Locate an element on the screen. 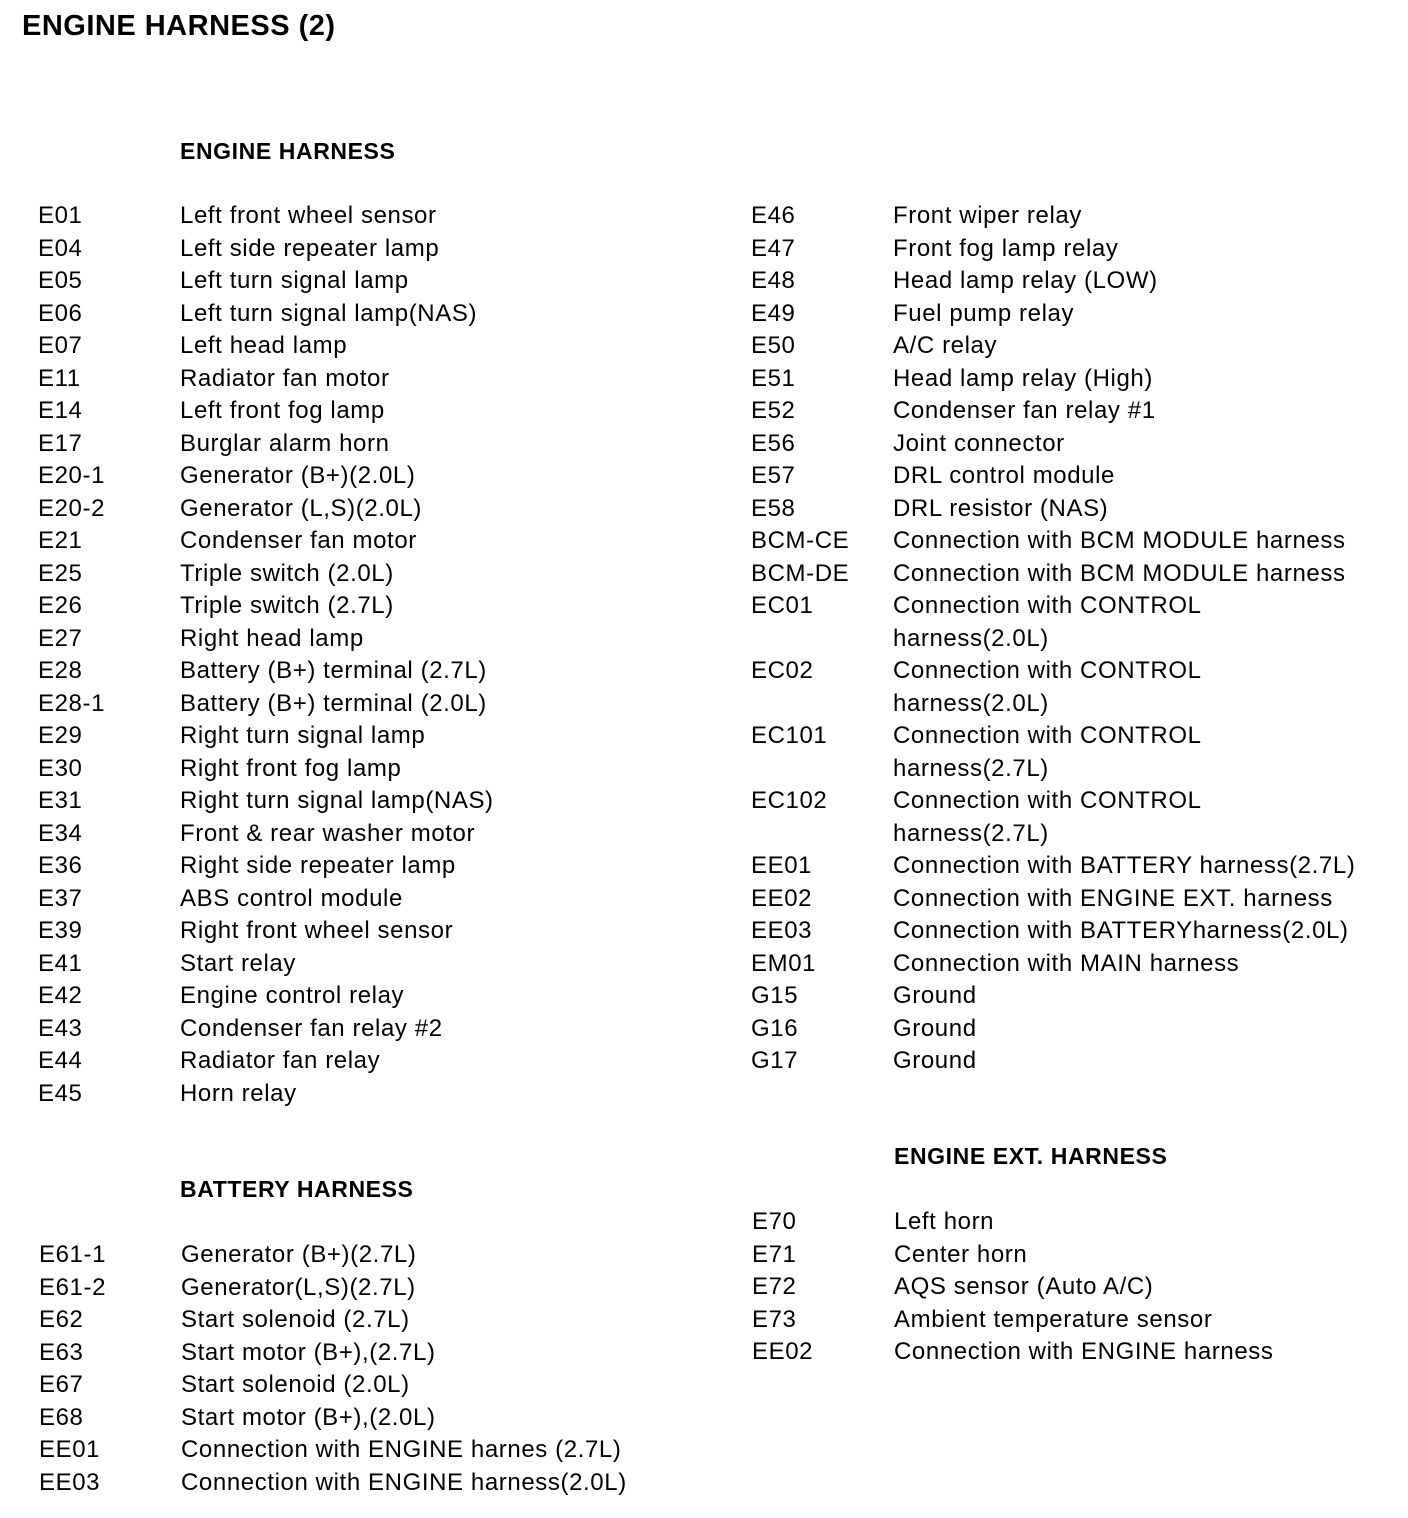 The image size is (1408, 1518). connector-description: A/C relay is located at coordinates (945, 346).